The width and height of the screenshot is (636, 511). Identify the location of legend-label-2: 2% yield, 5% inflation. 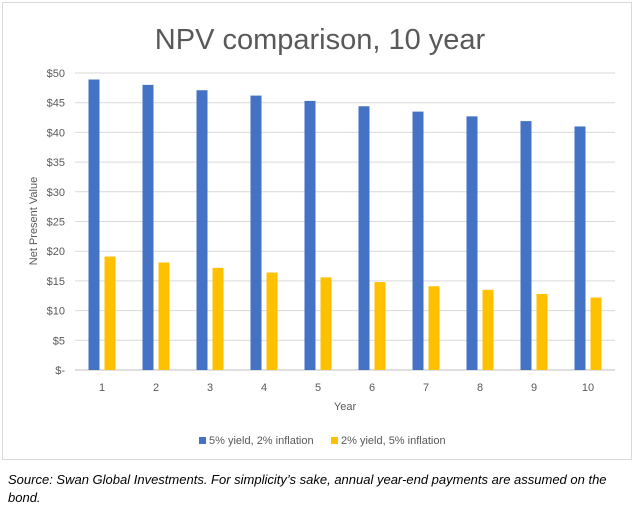
(393, 441).